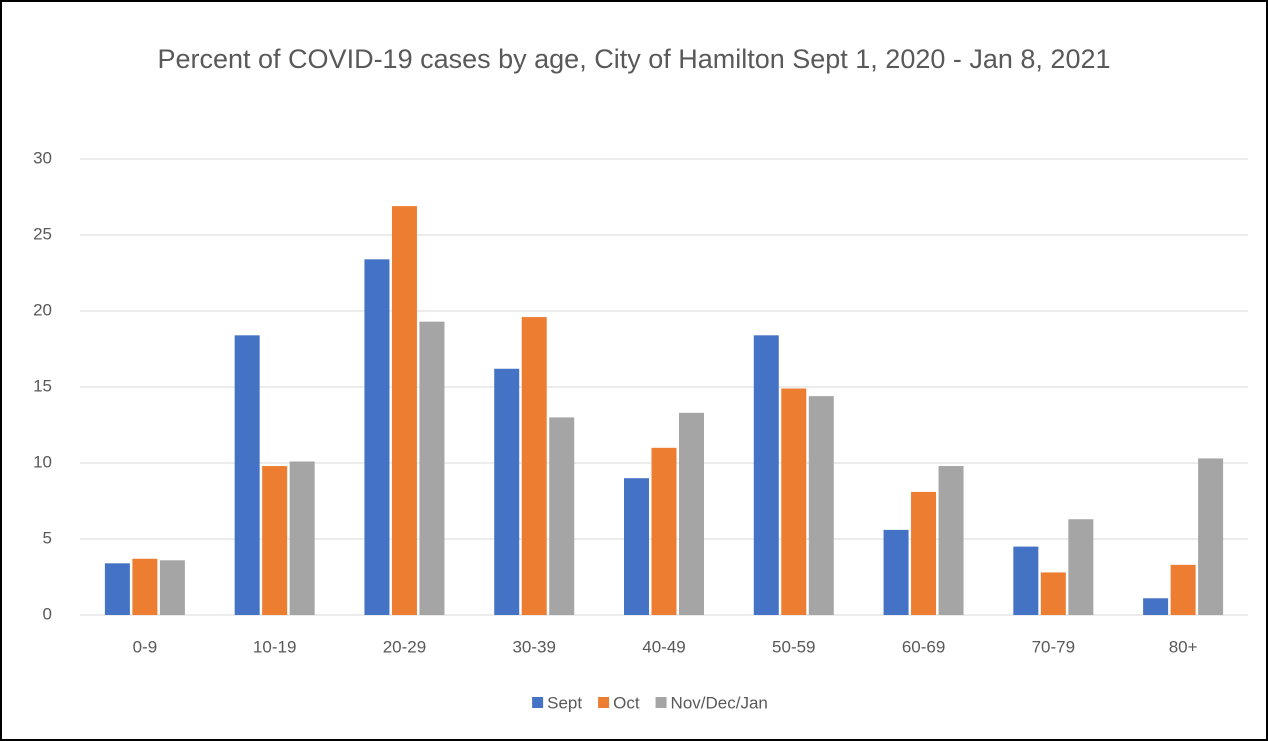 Image resolution: width=1268 pixels, height=741 pixels. What do you see at coordinates (42, 157) in the screenshot?
I see `y-tick-label: 30` at bounding box center [42, 157].